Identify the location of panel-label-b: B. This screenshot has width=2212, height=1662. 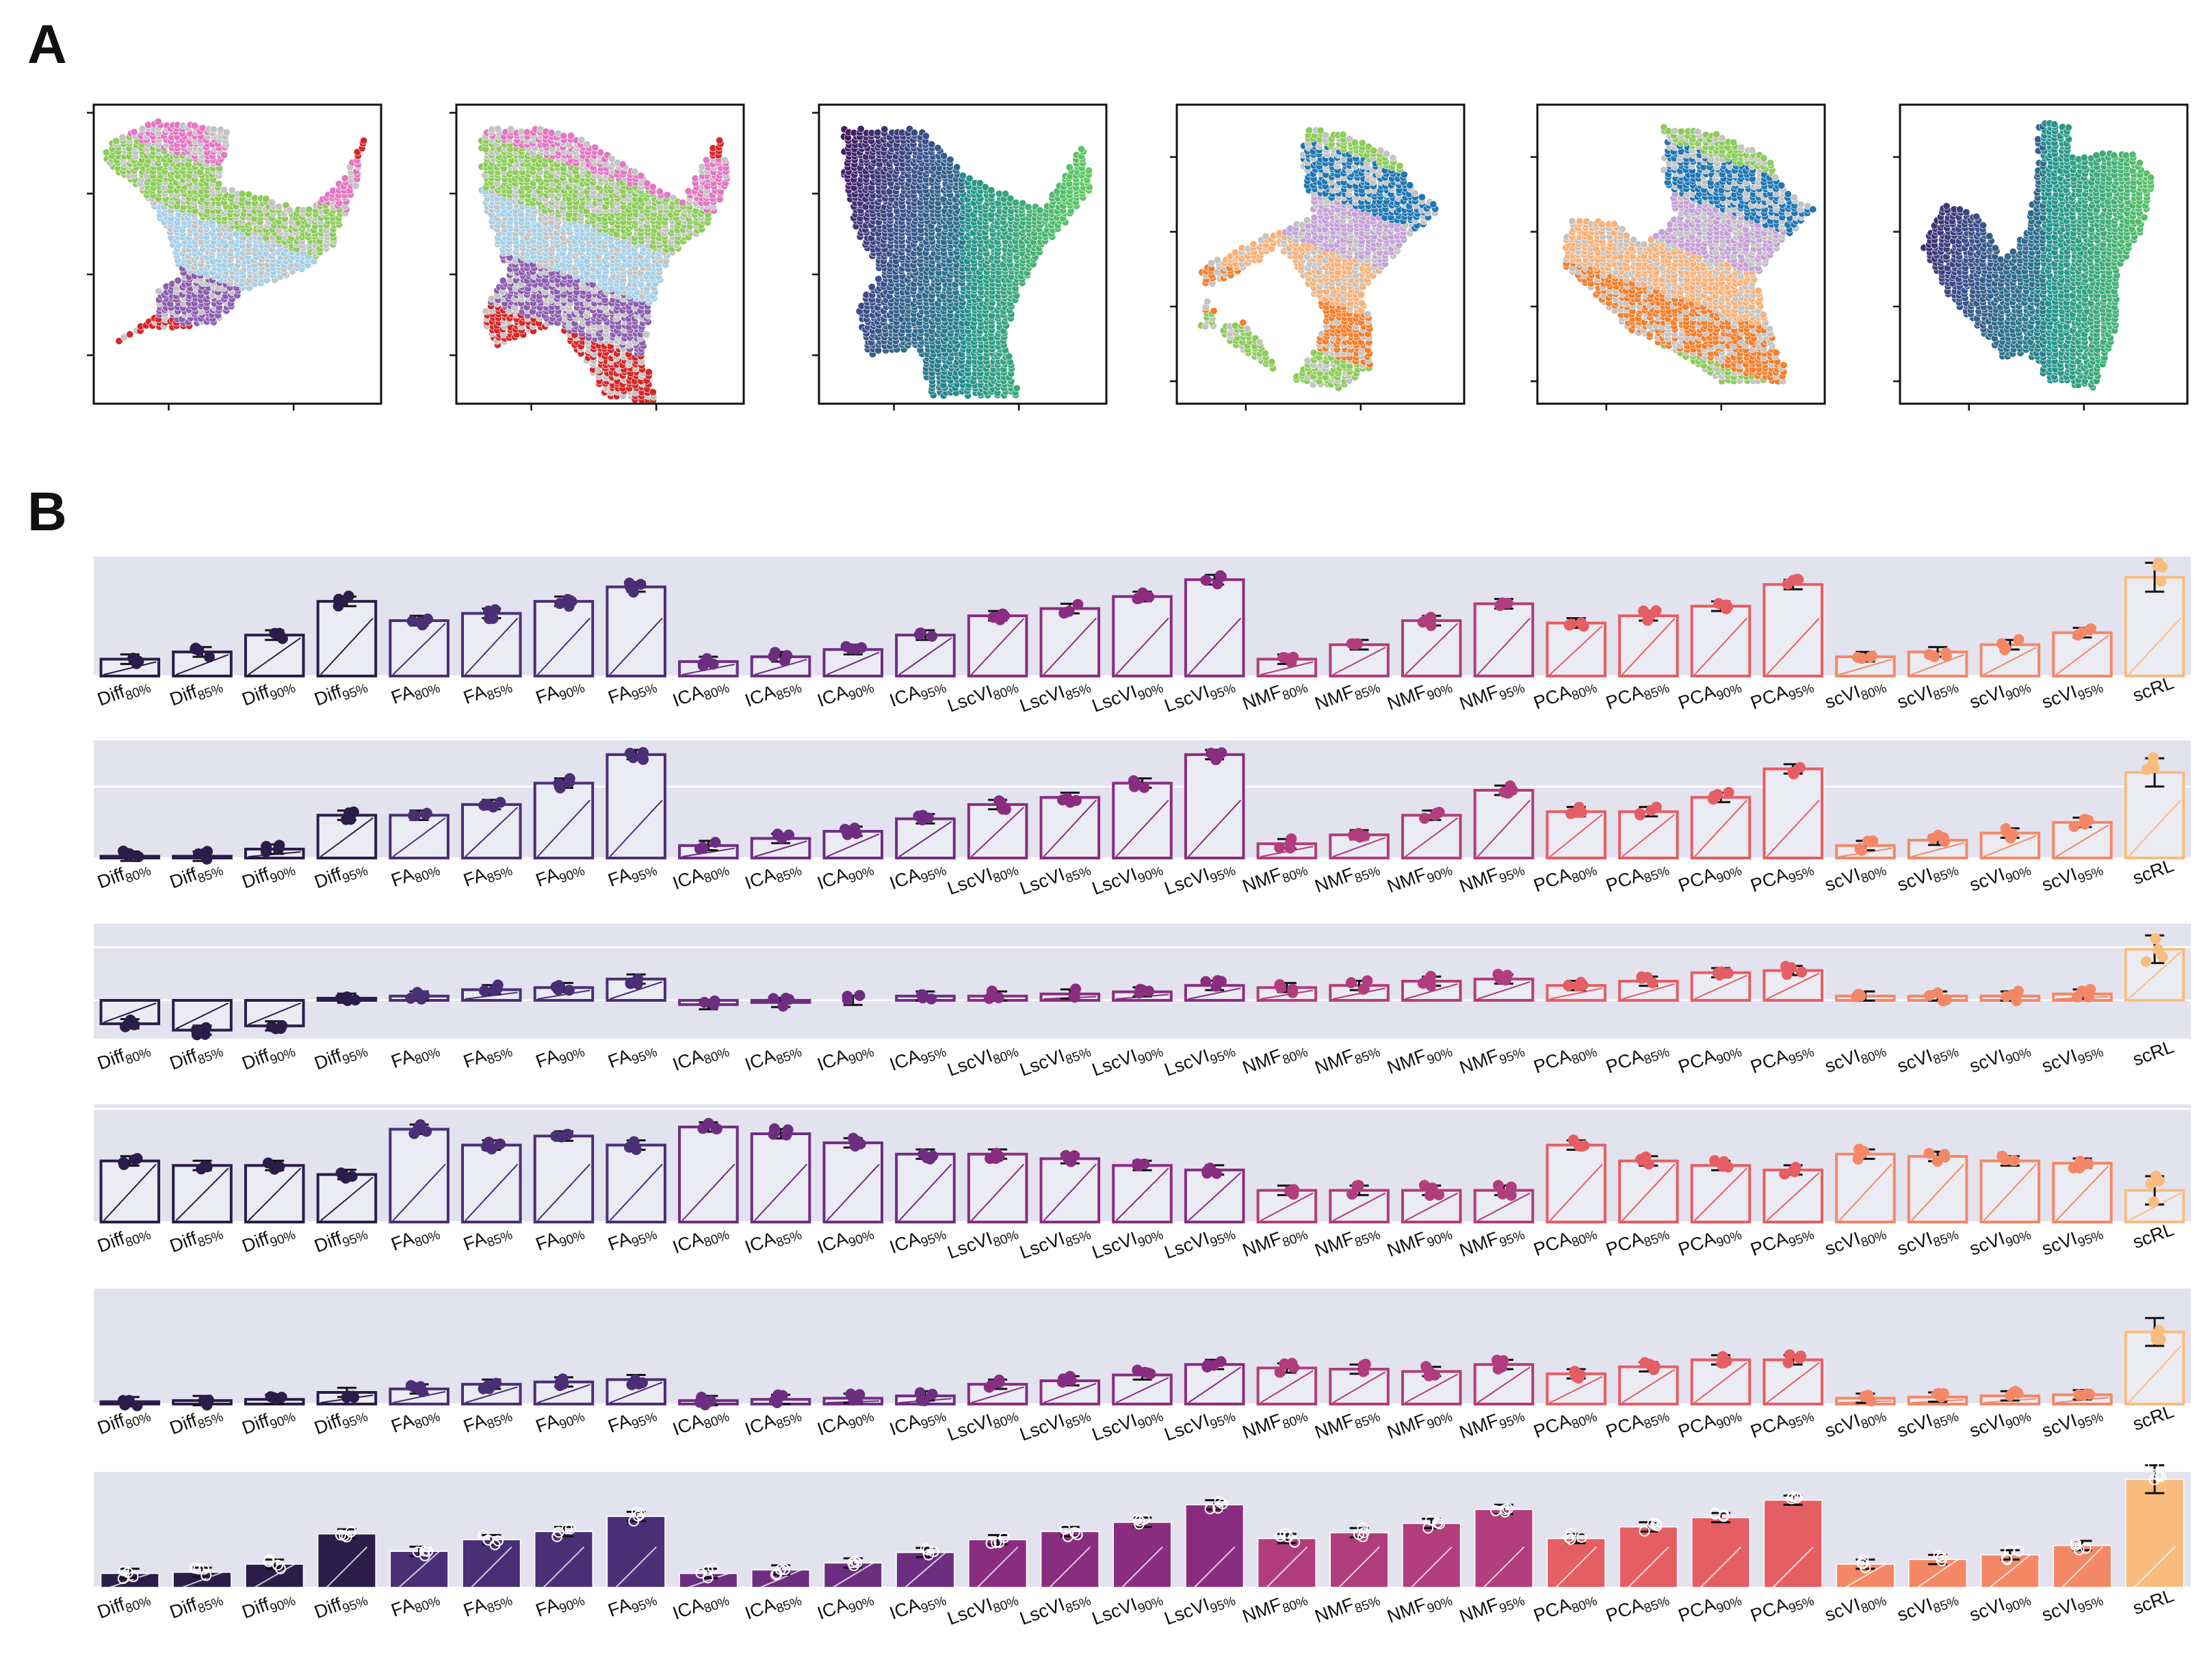
(47, 511).